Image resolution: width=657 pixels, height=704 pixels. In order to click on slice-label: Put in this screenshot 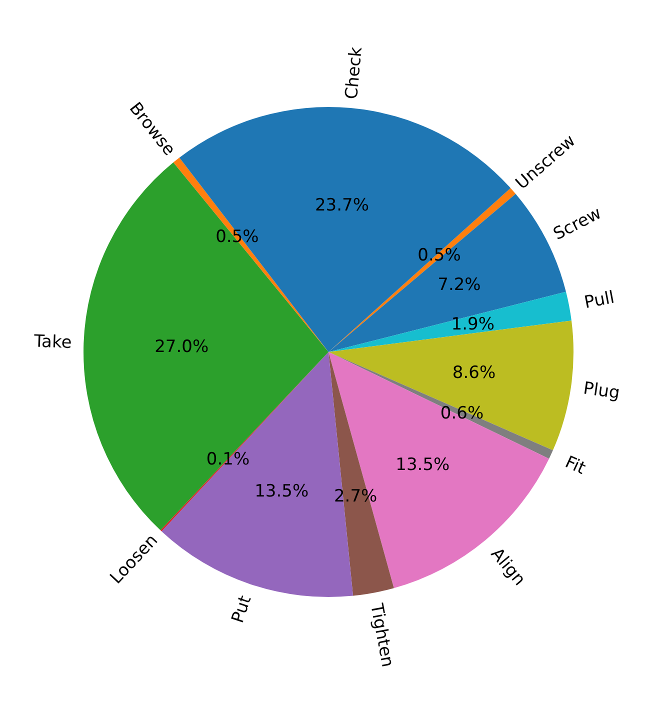, I will do `click(242, 609)`.